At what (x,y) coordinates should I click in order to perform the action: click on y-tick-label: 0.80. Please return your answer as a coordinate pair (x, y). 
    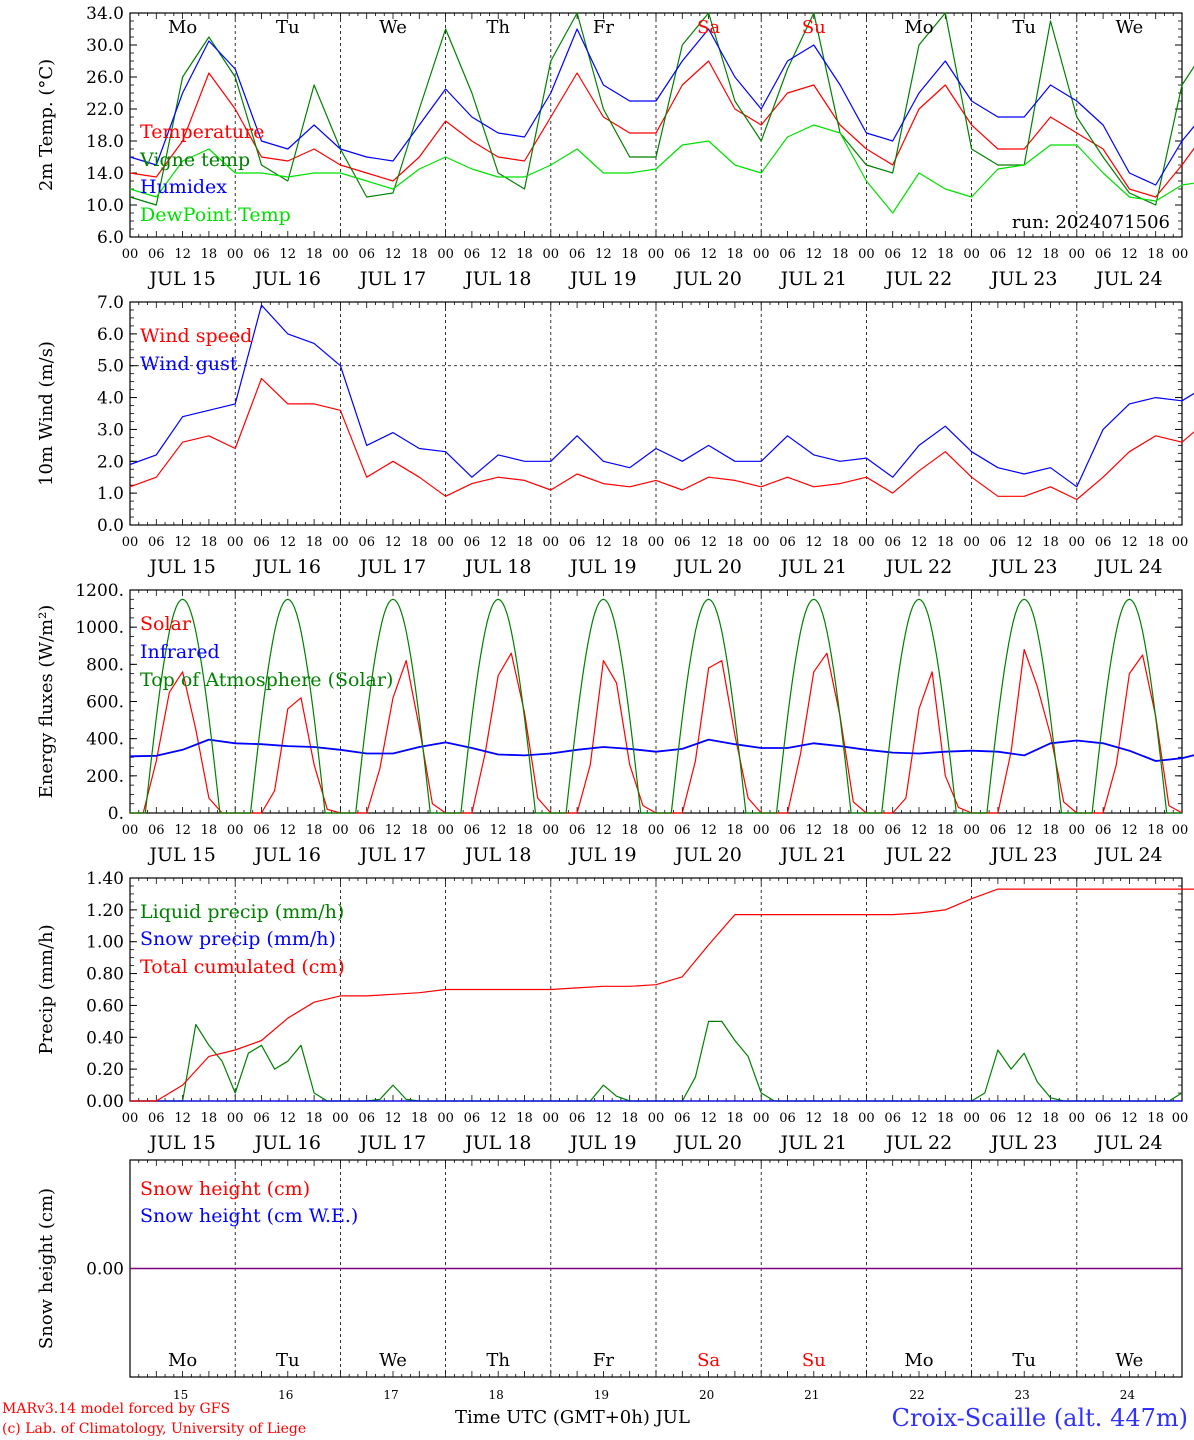
    Looking at the image, I should click on (105, 975).